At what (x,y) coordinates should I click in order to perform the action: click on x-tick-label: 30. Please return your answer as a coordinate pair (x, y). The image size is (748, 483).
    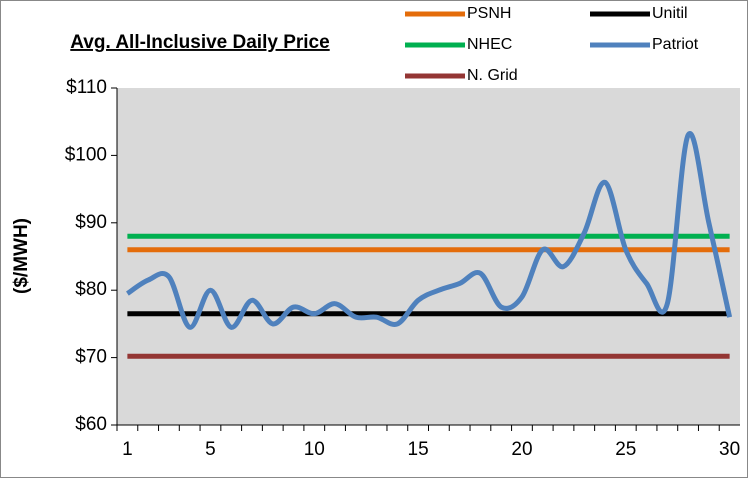
    Looking at the image, I should click on (729, 449).